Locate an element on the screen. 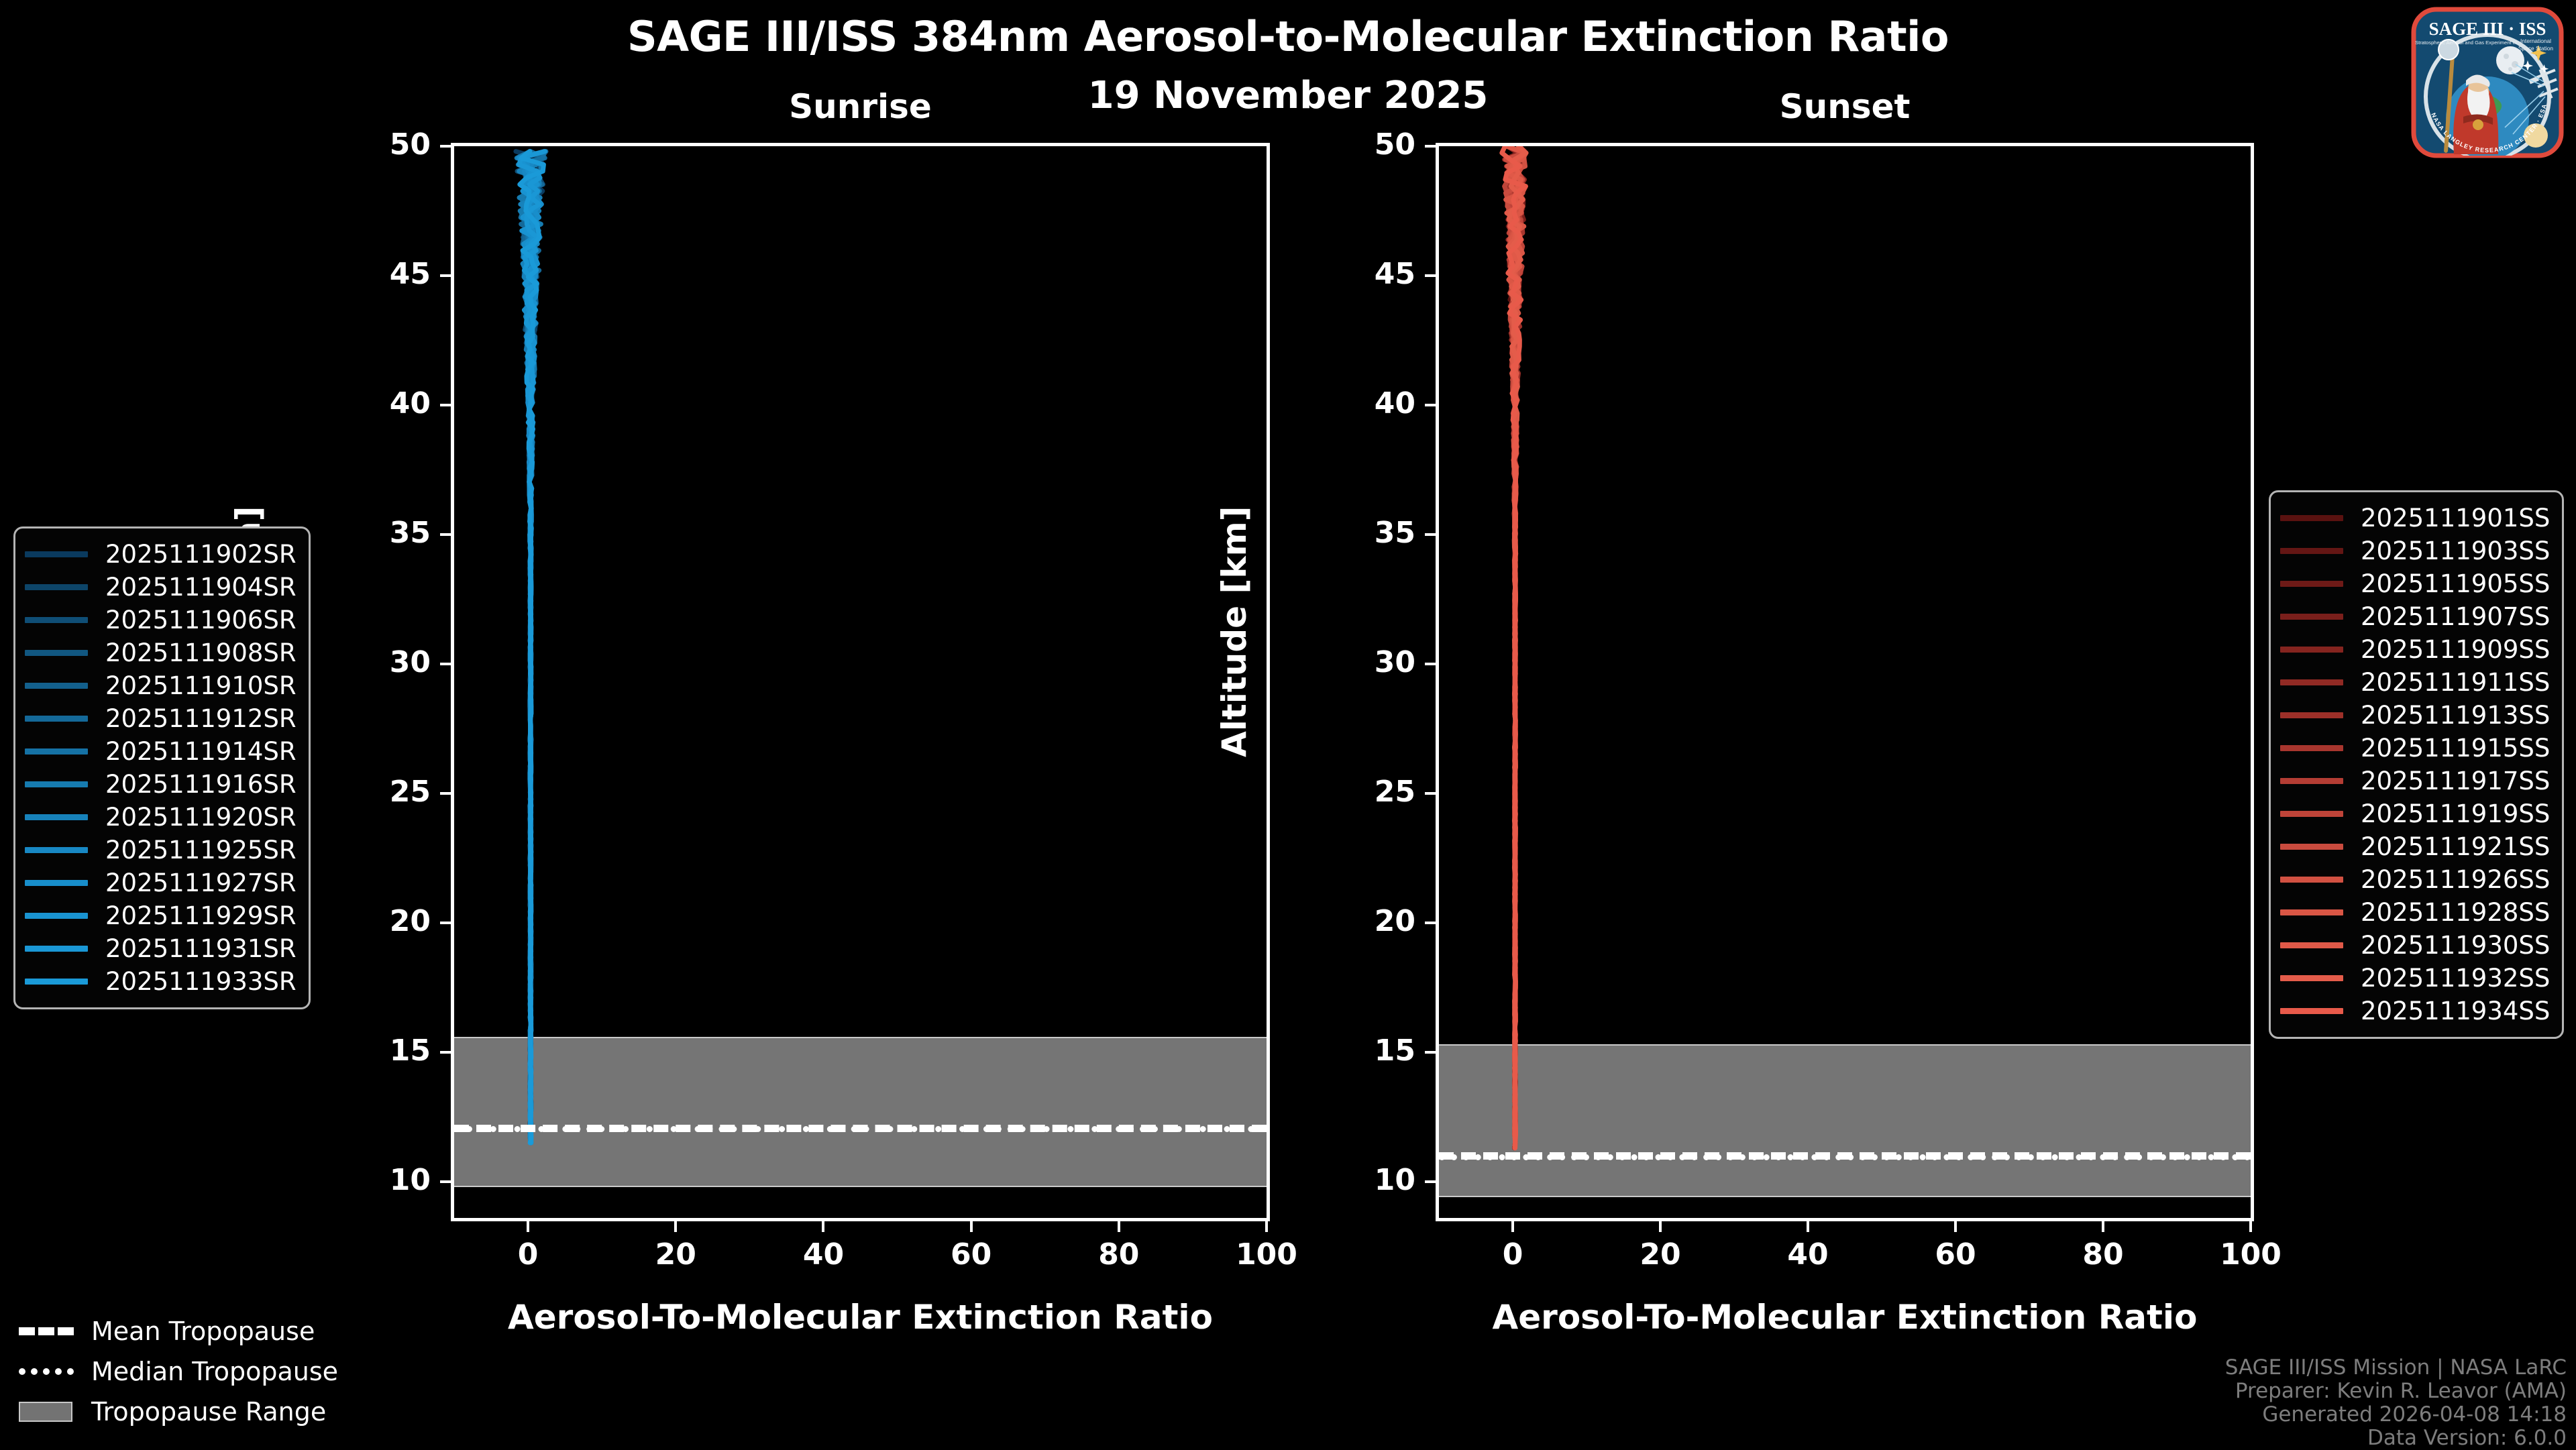 The width and height of the screenshot is (2576, 1450). y-axis-tick-label: 15 is located at coordinates (1394, 1050).